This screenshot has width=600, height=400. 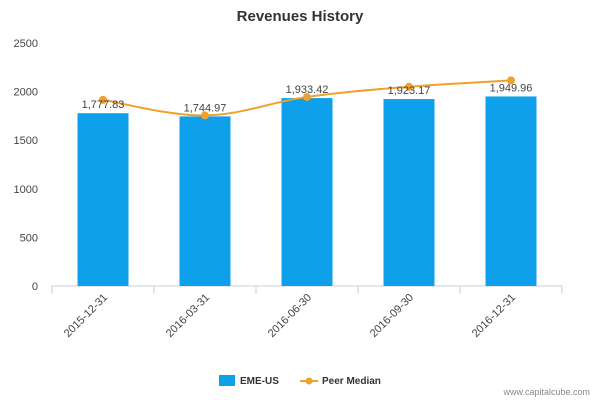 I want to click on y-axis: 0 500 1000 1500 2000 2500, so click(x=26, y=165).